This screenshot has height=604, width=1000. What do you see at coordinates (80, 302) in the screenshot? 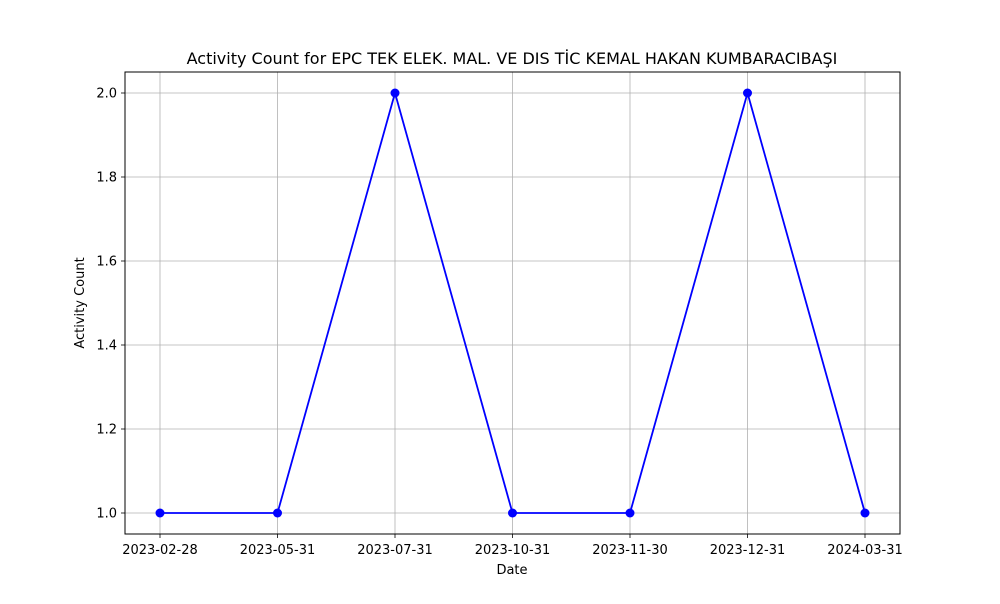
I see `y-axis-label: Activity Count` at bounding box center [80, 302].